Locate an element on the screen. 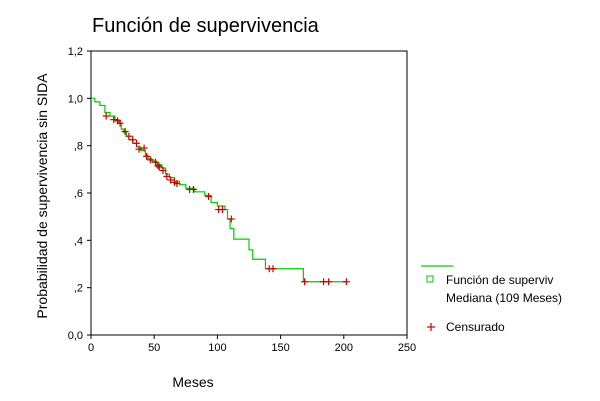 The width and height of the screenshot is (600, 401). y-tick-label: 1,0 is located at coordinates (75, 99).